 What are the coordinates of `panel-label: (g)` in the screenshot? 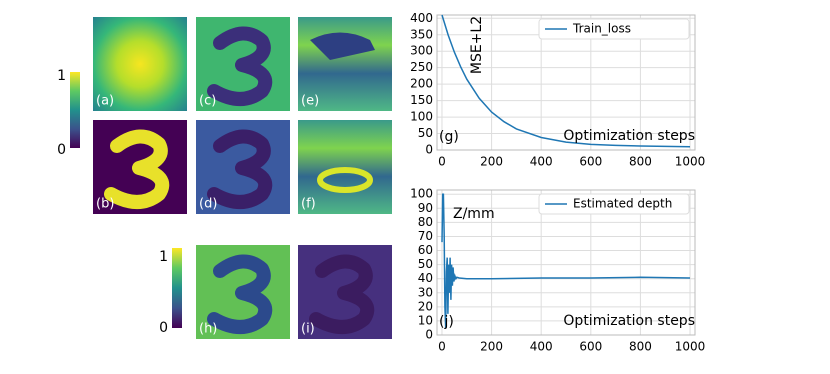 It's located at (449, 137).